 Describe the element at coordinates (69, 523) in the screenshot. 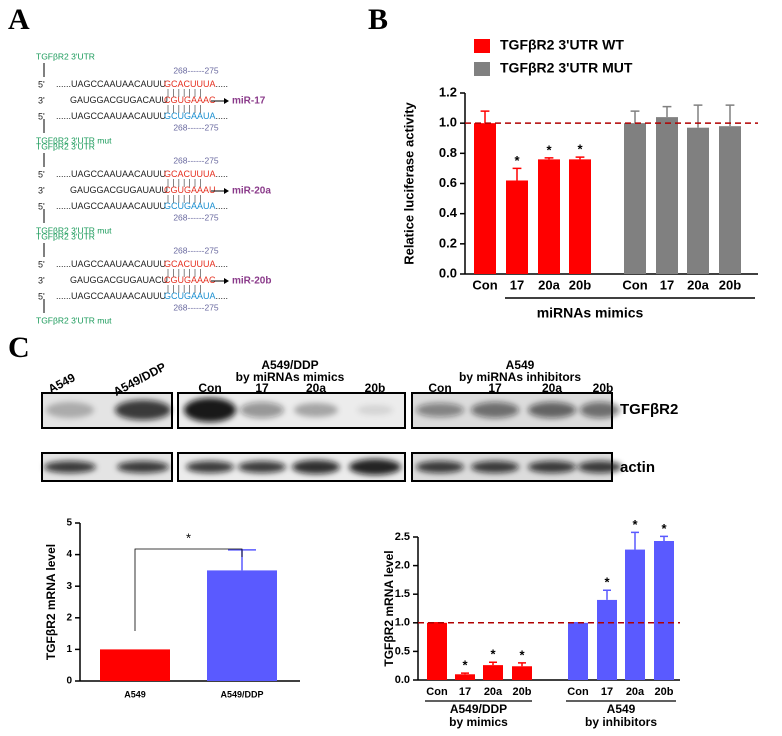

I see `y-tick-label: 5` at that location.